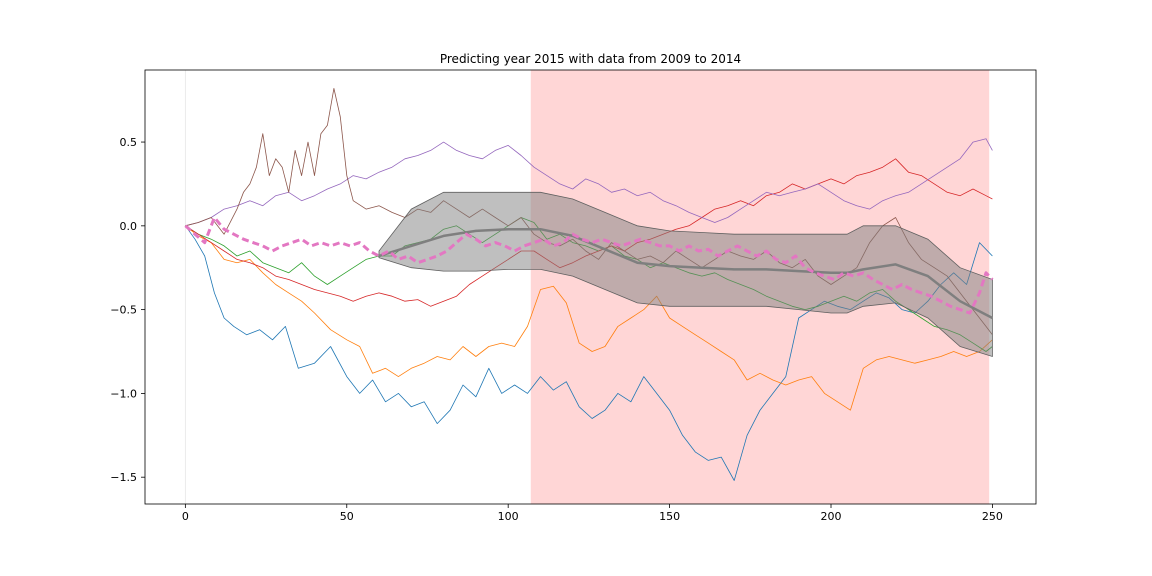  I want to click on prediction-mean-line, so click(685, 273).